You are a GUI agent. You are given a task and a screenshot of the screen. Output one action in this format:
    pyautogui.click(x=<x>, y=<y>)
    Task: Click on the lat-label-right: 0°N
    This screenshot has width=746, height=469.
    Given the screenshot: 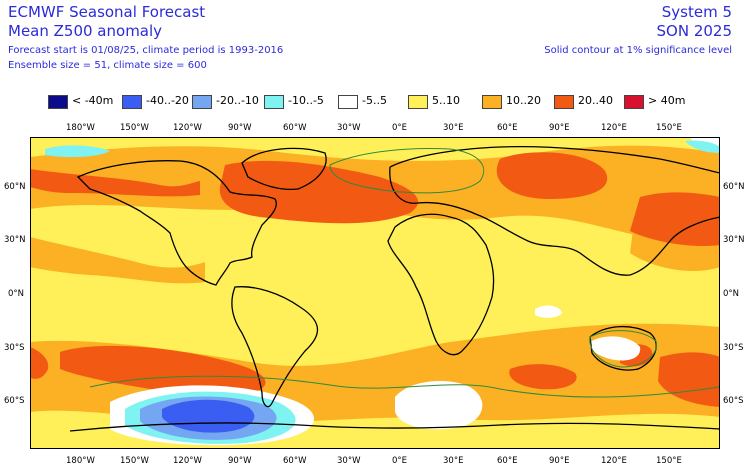 What is the action you would take?
    pyautogui.click(x=731, y=294)
    